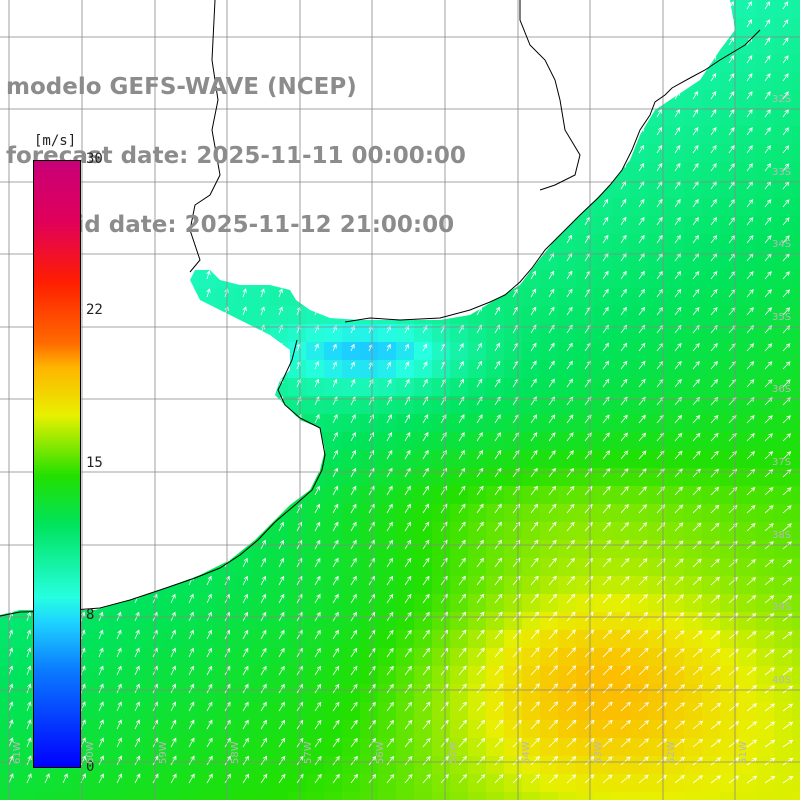 The width and height of the screenshot is (800, 800). Describe the element at coordinates (163, 752) in the screenshot. I see `lon-label: 59W` at that location.